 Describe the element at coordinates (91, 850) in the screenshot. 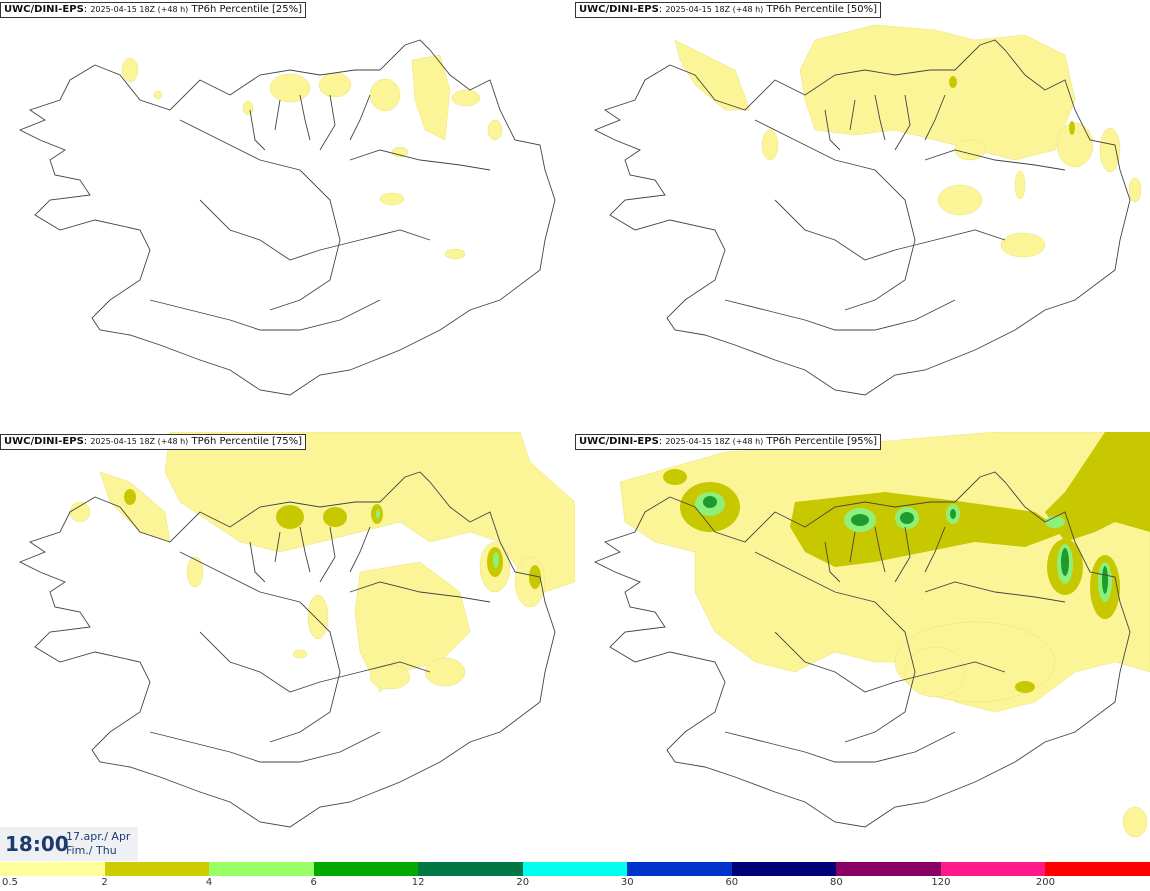

I see `valid-date-line2: Fim./ Thu` at that location.